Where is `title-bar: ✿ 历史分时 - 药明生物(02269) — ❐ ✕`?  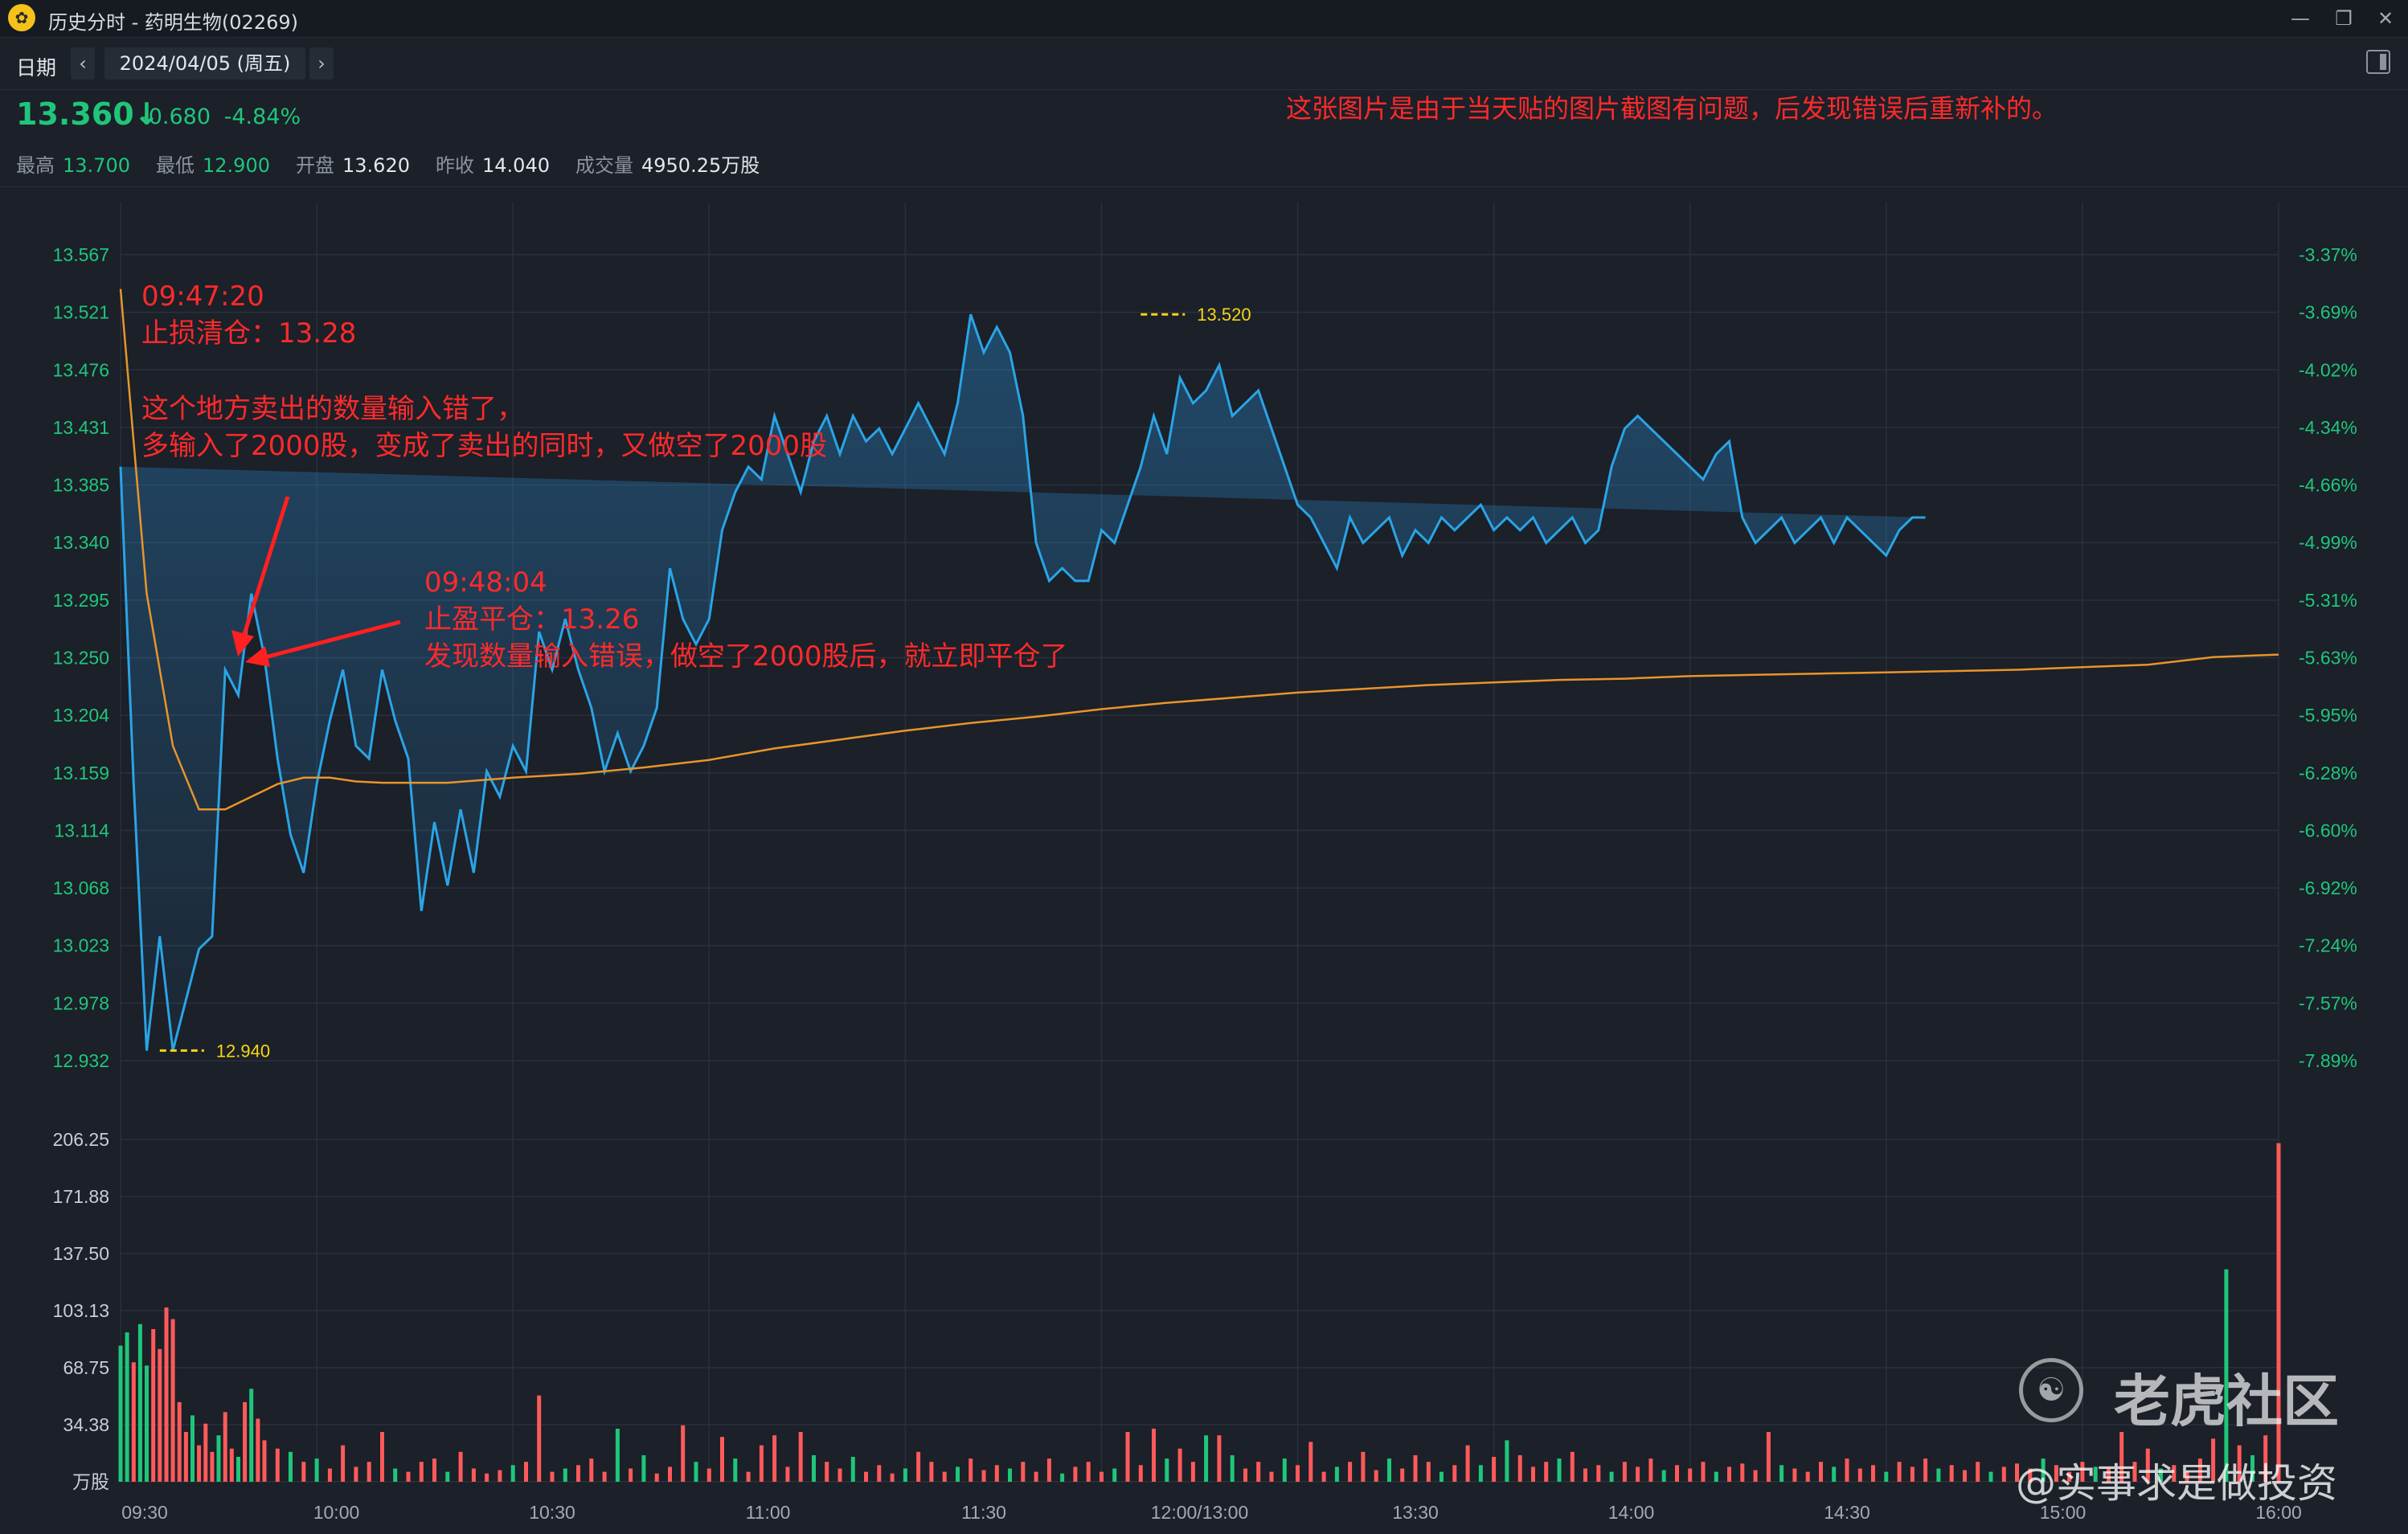
title-bar: ✿ 历史分时 - 药明生物(02269) — ❐ ✕ is located at coordinates (1204, 19).